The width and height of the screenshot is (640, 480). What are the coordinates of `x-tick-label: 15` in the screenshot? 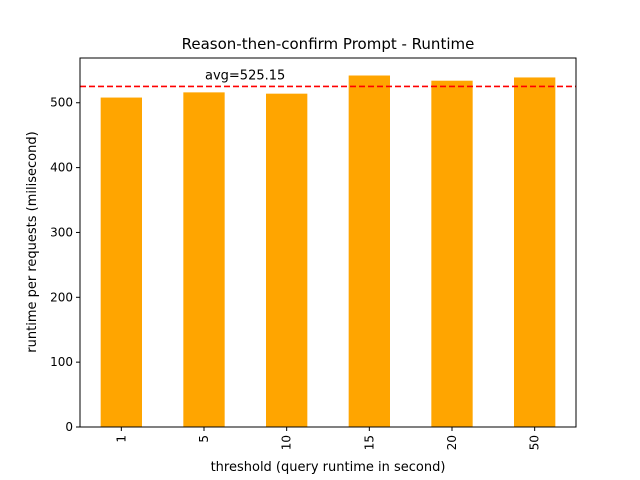 It's located at (369, 442).